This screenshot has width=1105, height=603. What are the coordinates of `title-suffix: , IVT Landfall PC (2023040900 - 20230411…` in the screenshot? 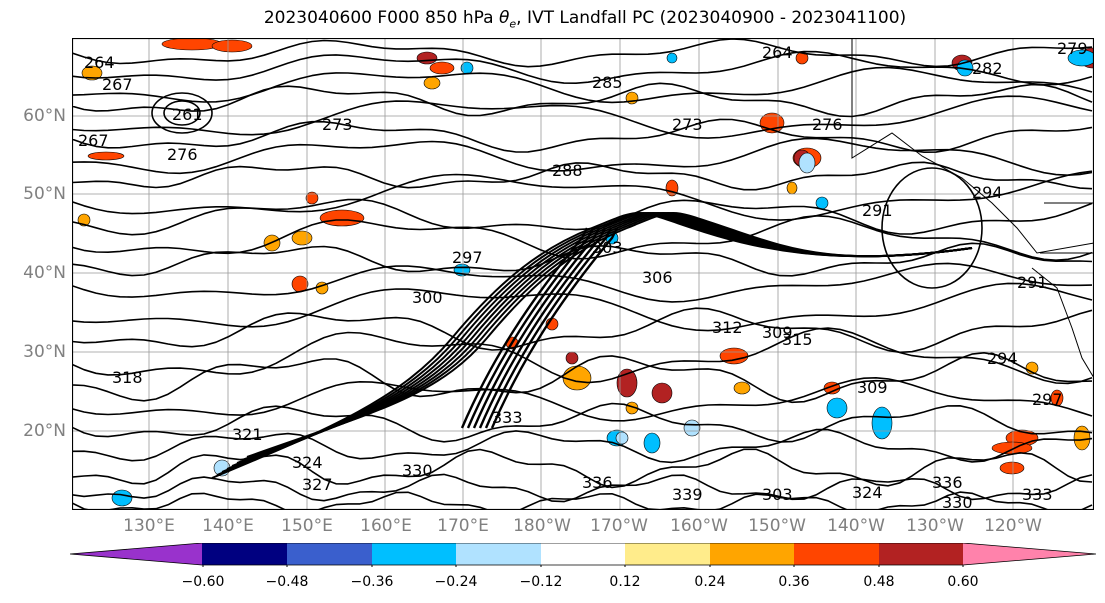 It's located at (711, 18).